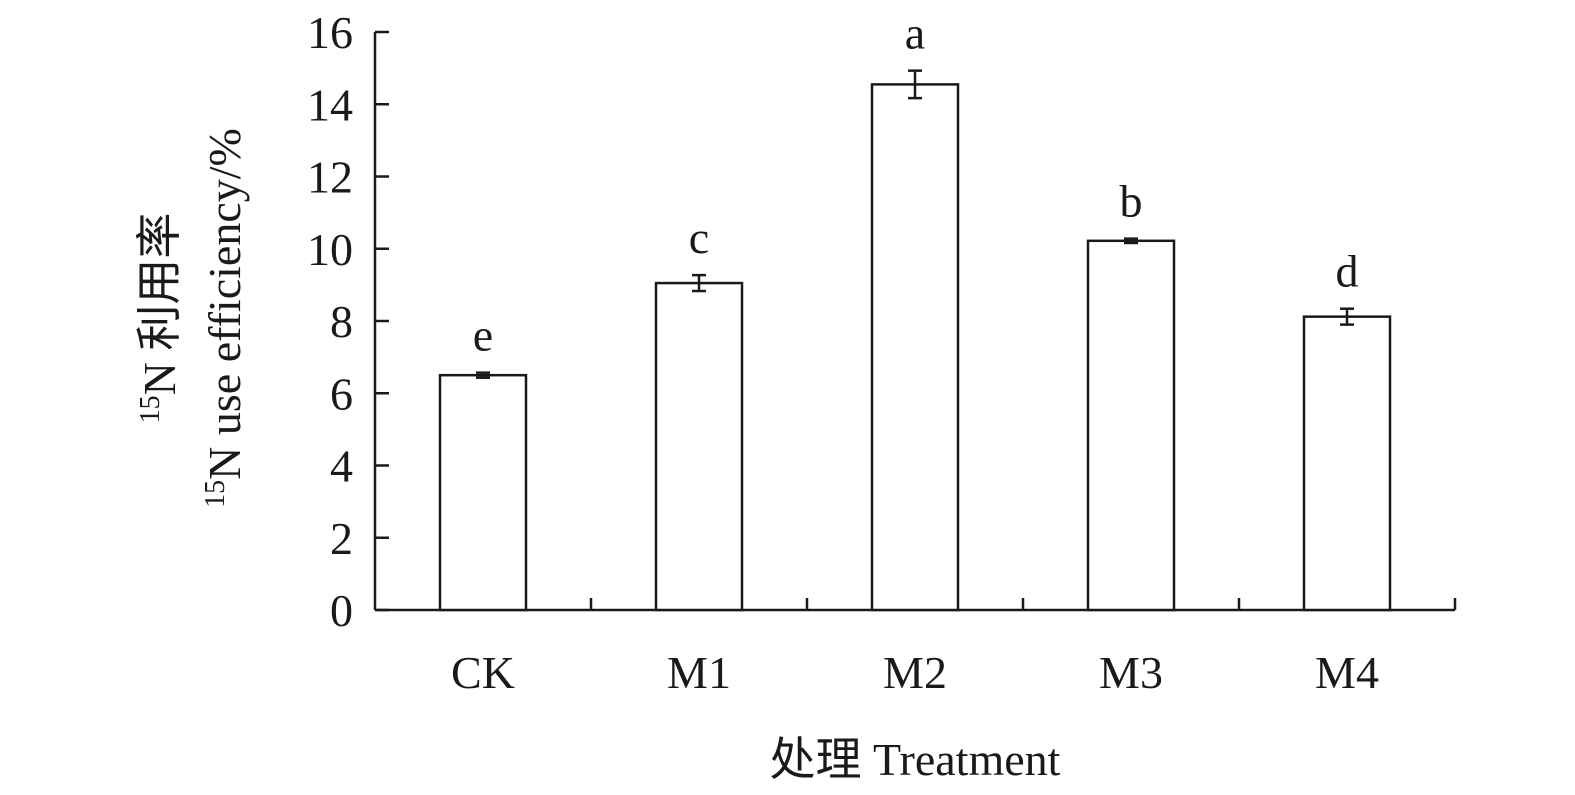 Image resolution: width=1575 pixels, height=795 pixels. I want to click on bar-M2, so click(915, 347).